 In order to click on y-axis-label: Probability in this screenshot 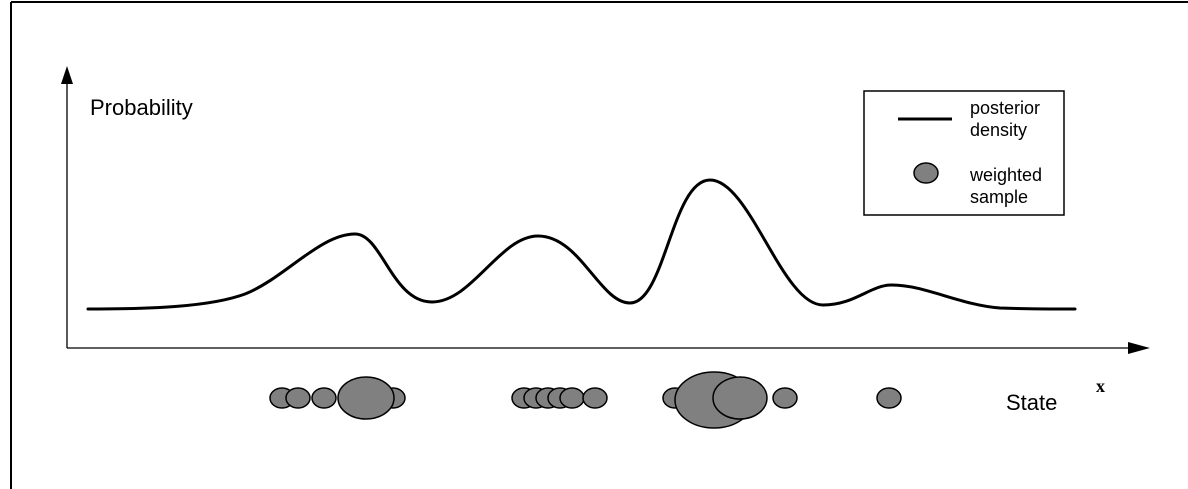, I will do `click(141, 107)`.